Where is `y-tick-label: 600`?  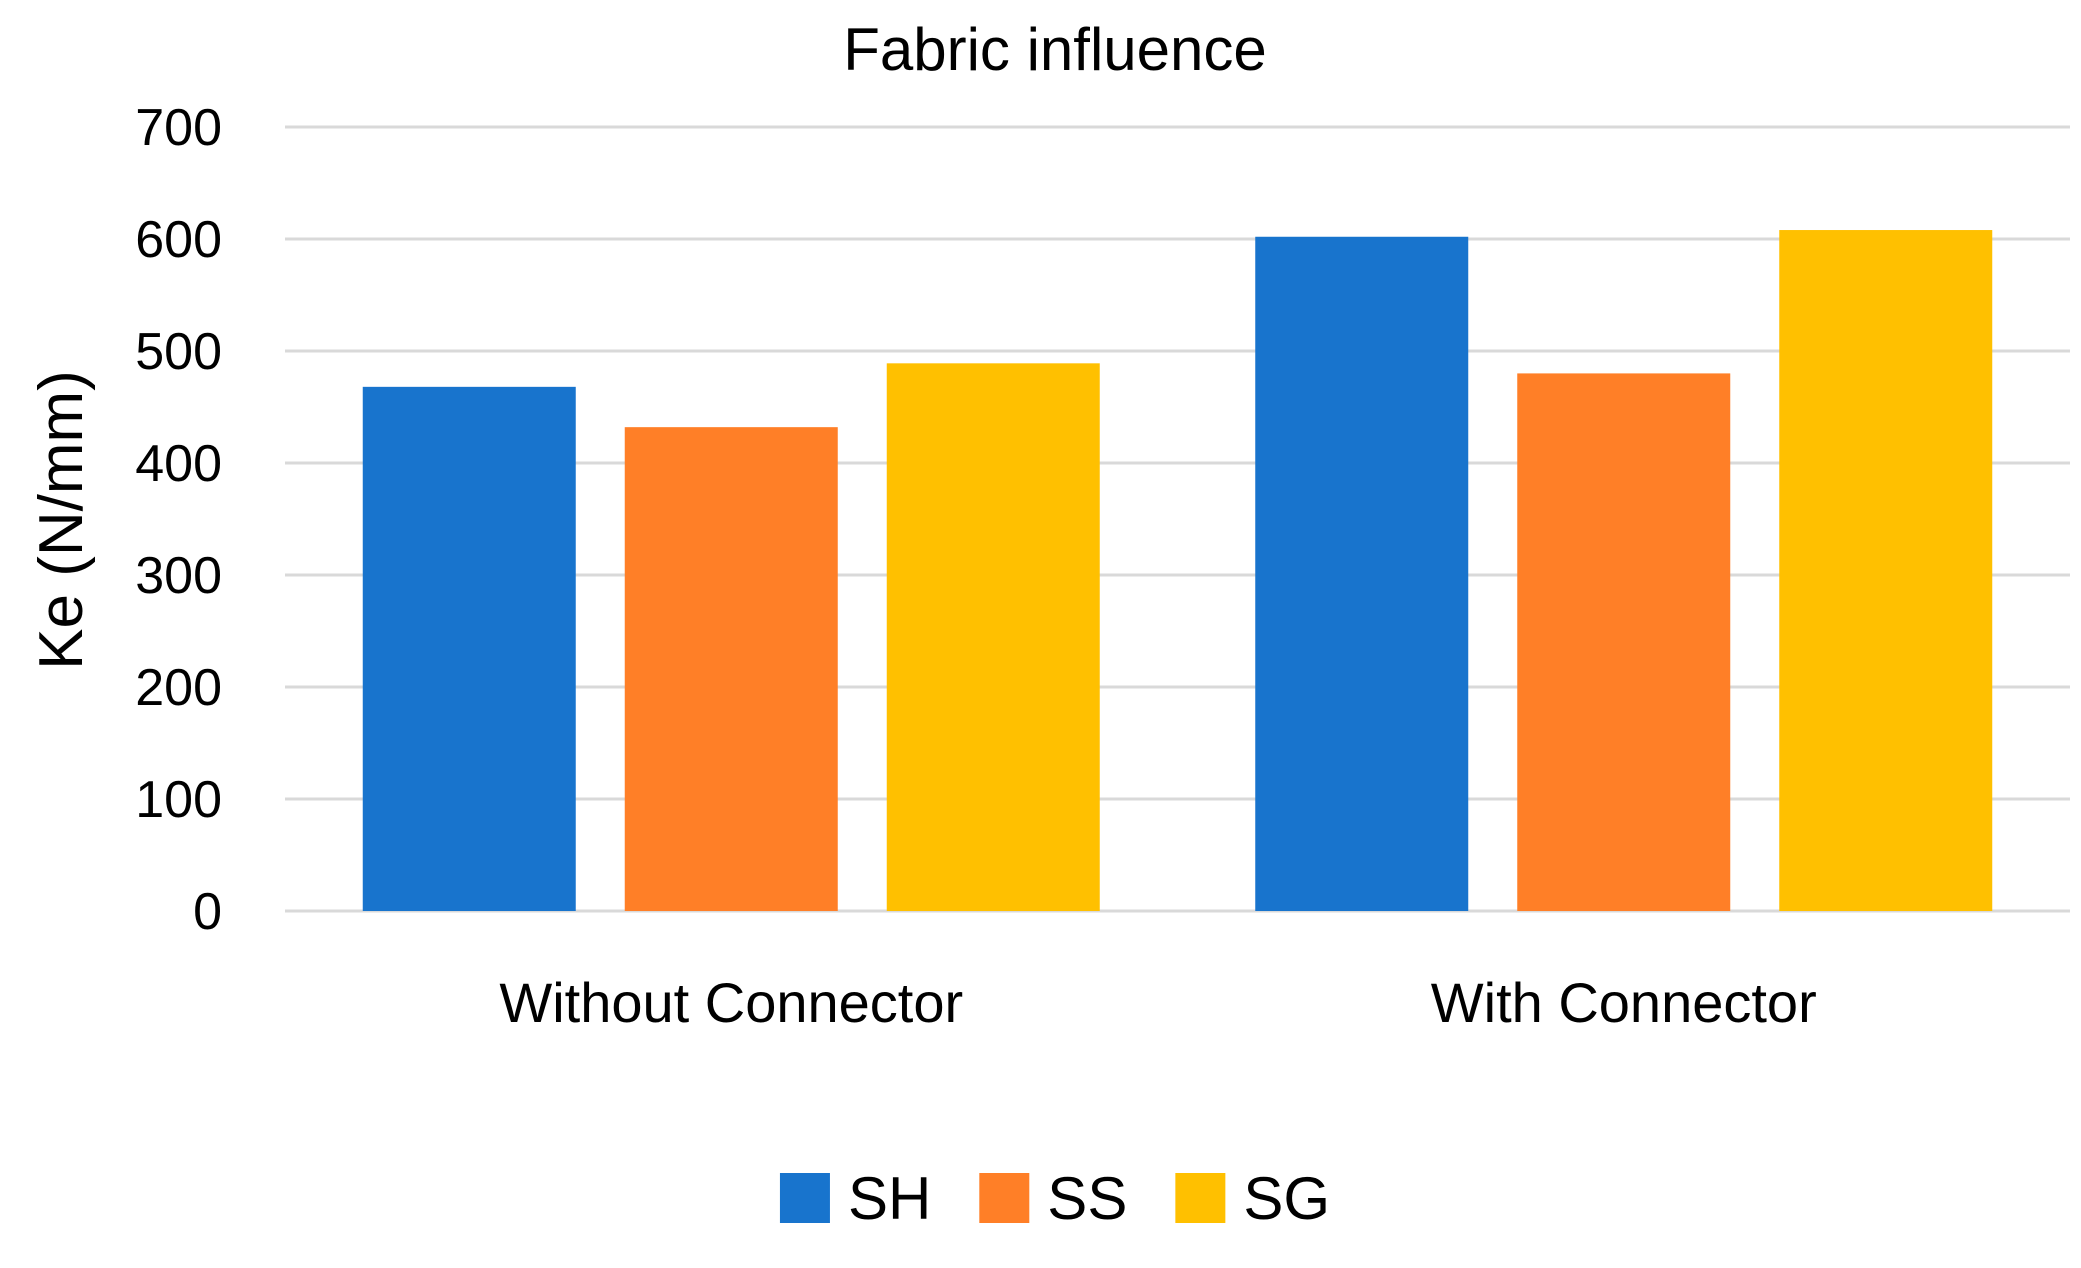
y-tick-label: 600 is located at coordinates (178, 240).